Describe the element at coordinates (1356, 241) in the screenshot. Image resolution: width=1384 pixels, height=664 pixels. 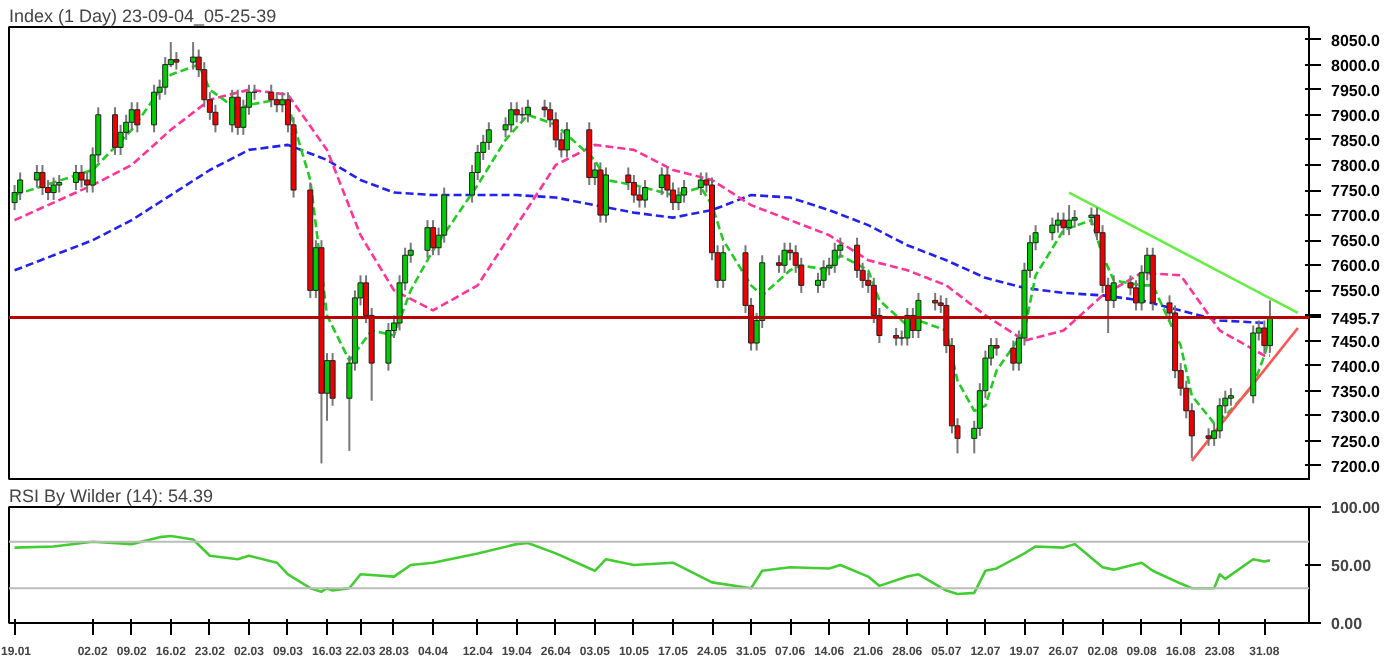
I see `y-tick-label: 7650.0` at that location.